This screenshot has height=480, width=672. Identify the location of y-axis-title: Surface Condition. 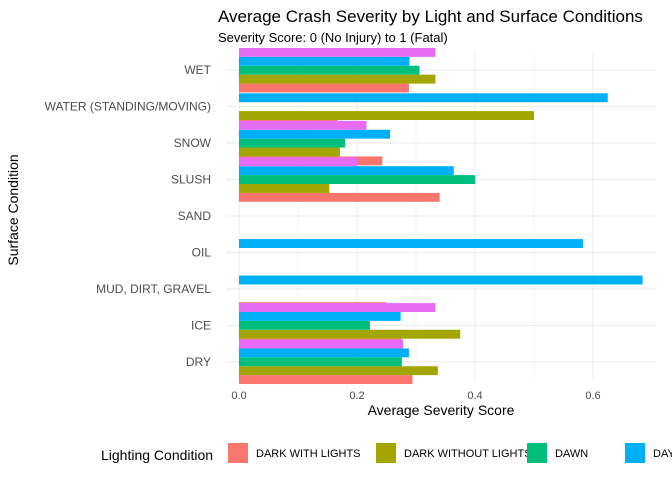
(13, 209).